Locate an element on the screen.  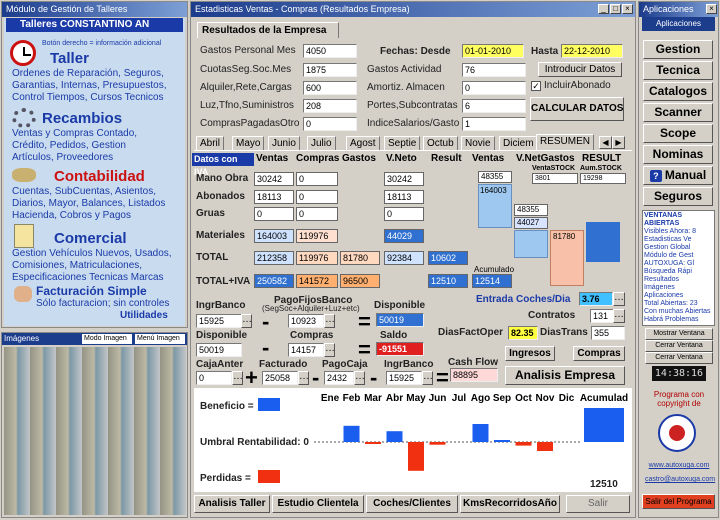
document-icon is located at coordinates (24, 236).